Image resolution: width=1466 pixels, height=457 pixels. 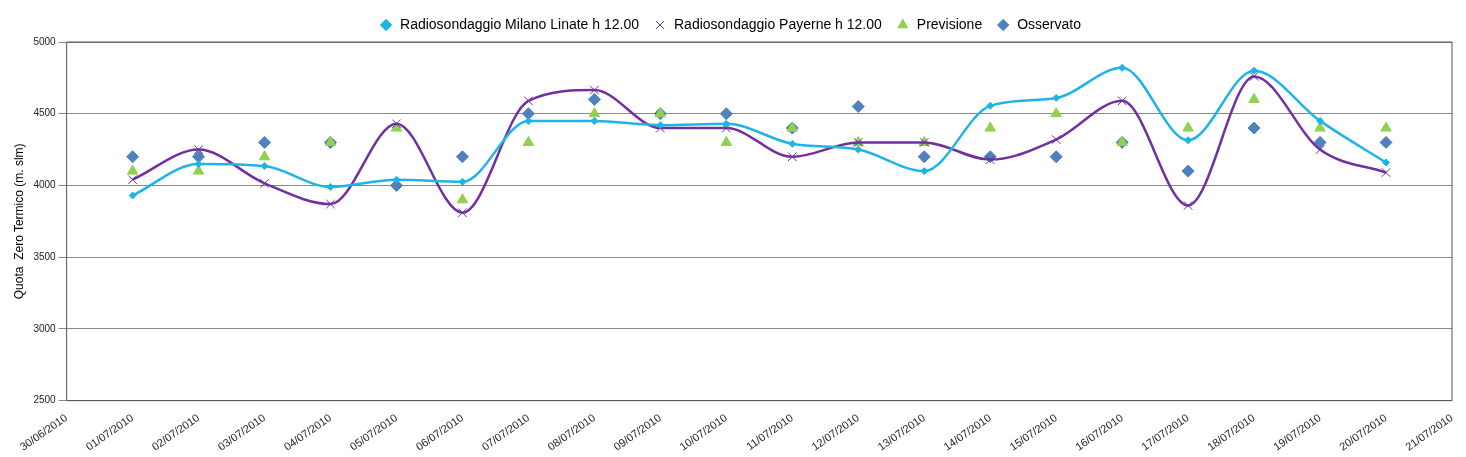 I want to click on y-tick-label: 3000, so click(x=45, y=328).